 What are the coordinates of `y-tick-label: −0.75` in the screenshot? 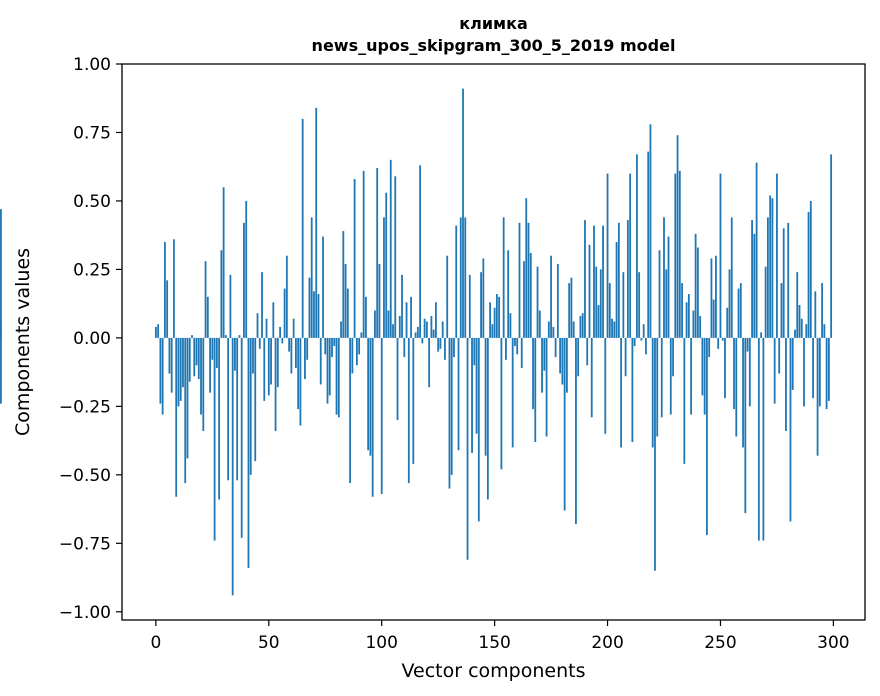 It's located at (85, 544).